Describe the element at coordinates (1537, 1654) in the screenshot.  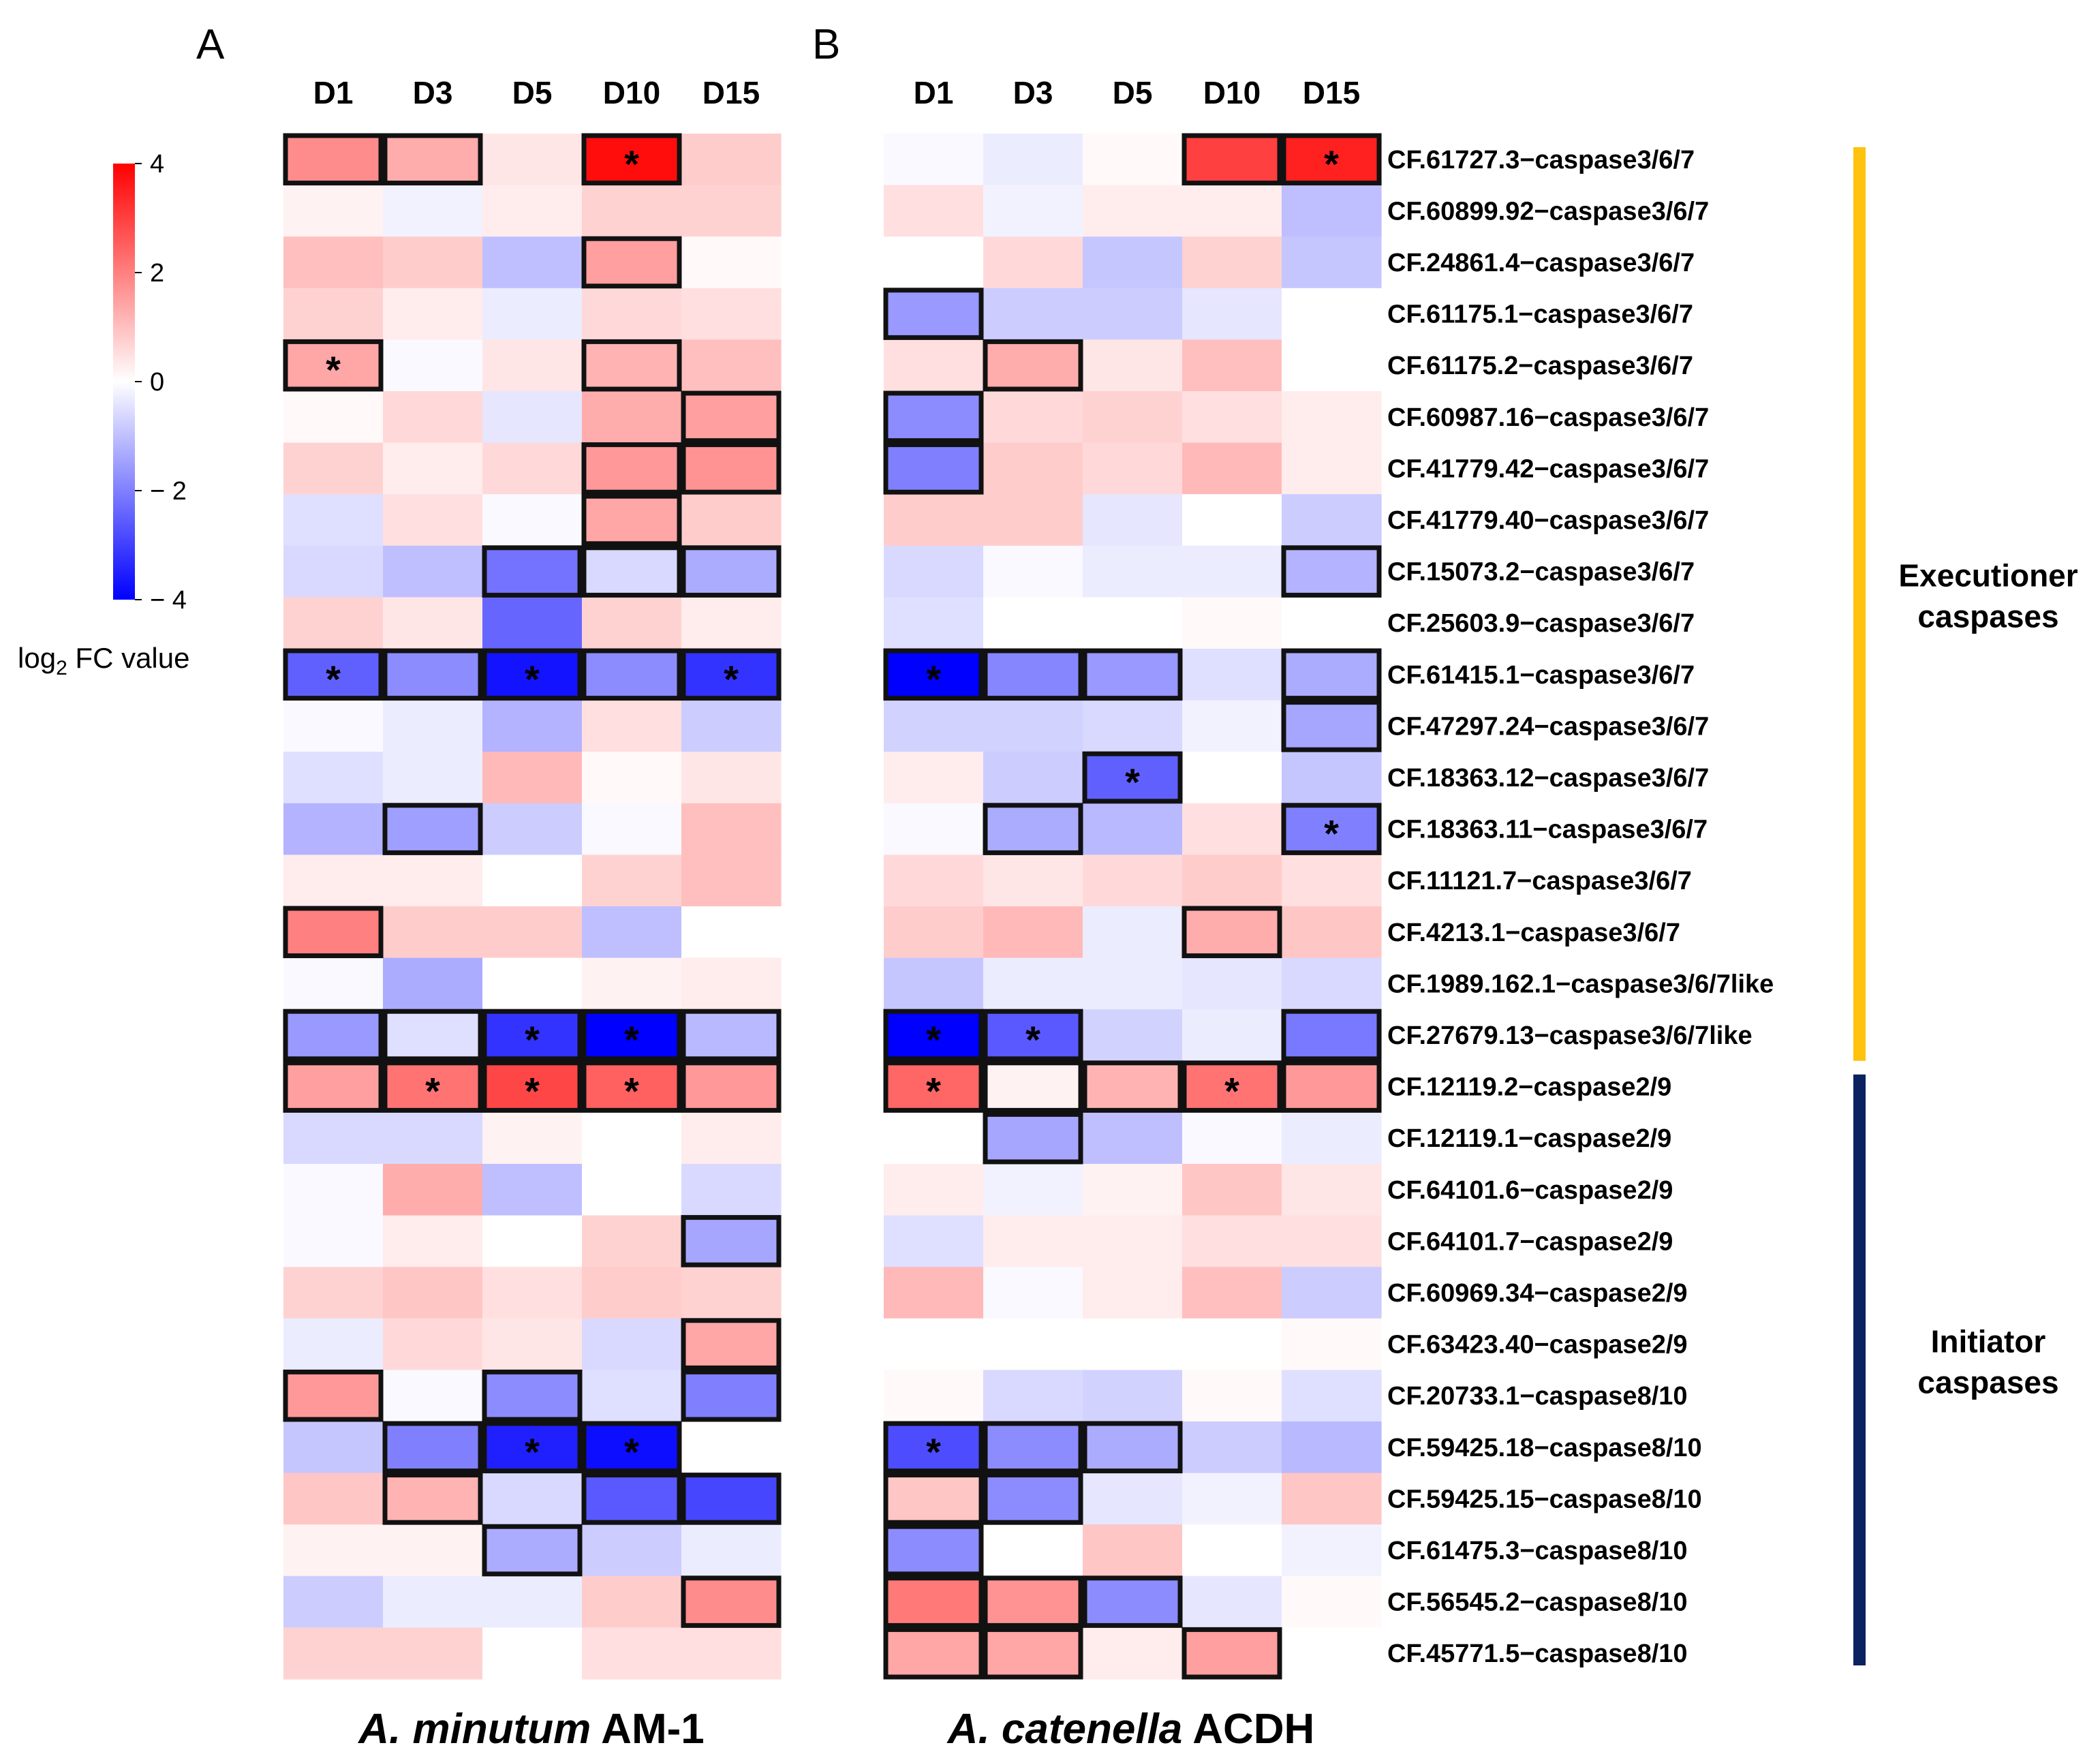
I see `row-label: CF.45771.5−caspase8/10` at that location.